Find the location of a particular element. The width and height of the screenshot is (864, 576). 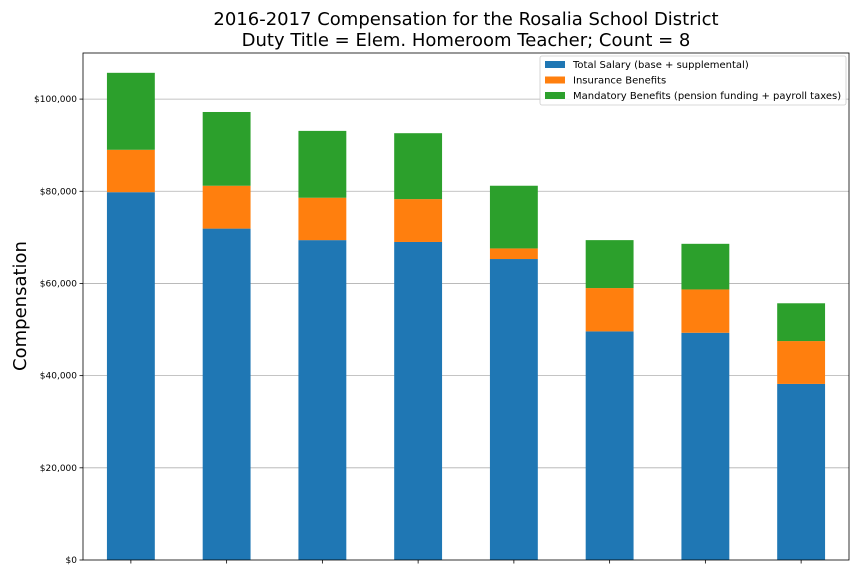

legend-label: Insurance Benefits is located at coordinates (619, 81).